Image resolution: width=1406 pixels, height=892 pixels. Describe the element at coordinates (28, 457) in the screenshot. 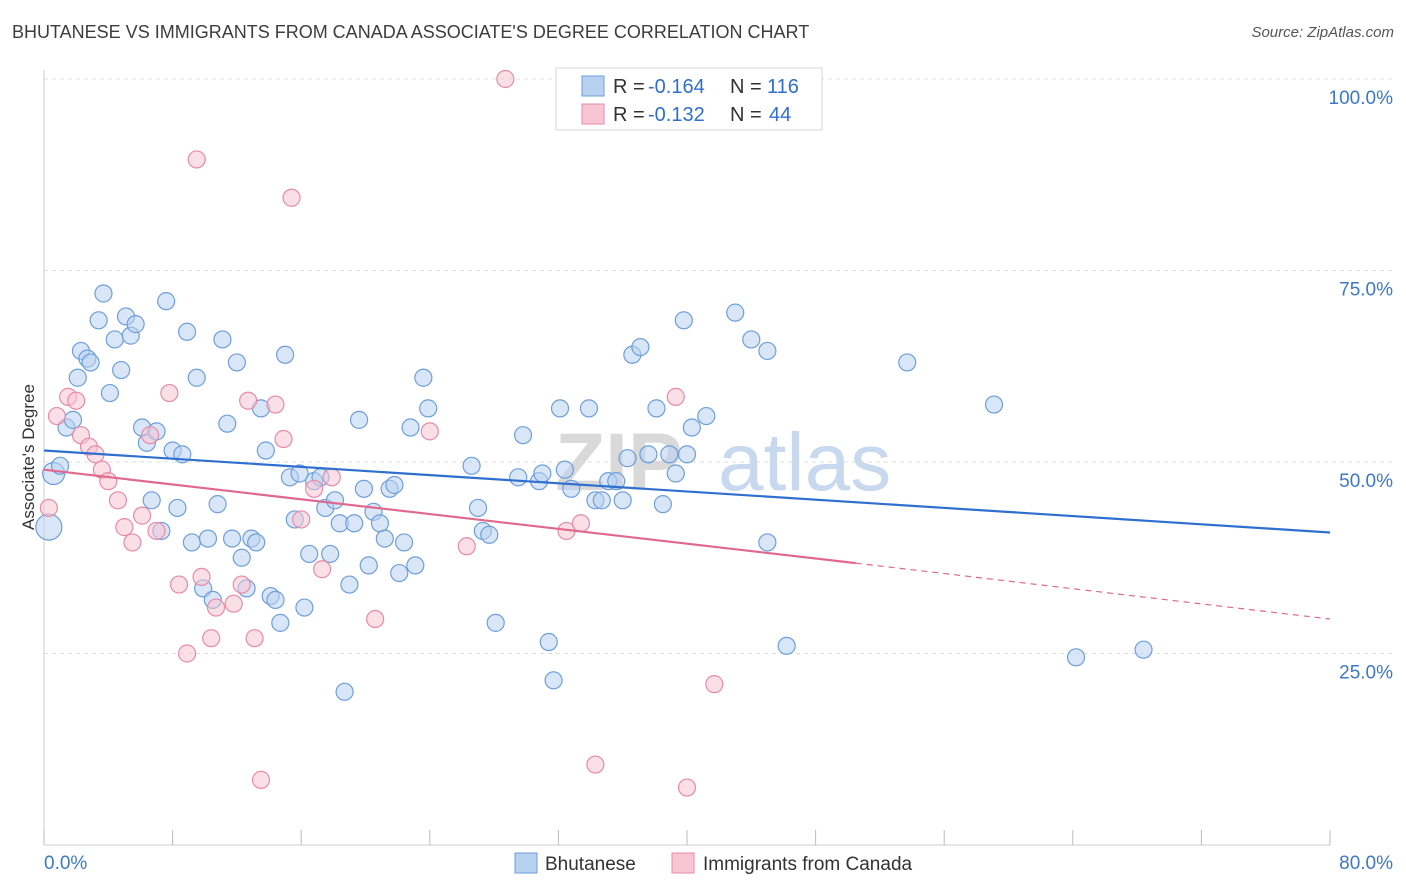

I see `y-axis-label: Associate's Degree` at that location.